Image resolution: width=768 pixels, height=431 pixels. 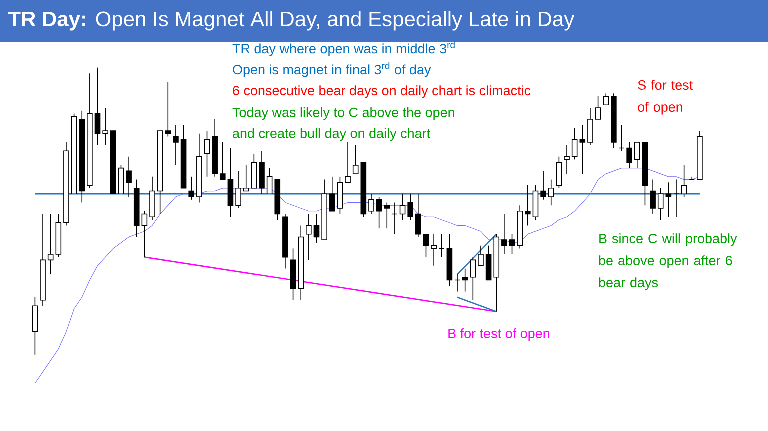 What do you see at coordinates (668, 262) in the screenshot?
I see `annotation: B since C will probably be above open after 6 bear days` at bounding box center [668, 262].